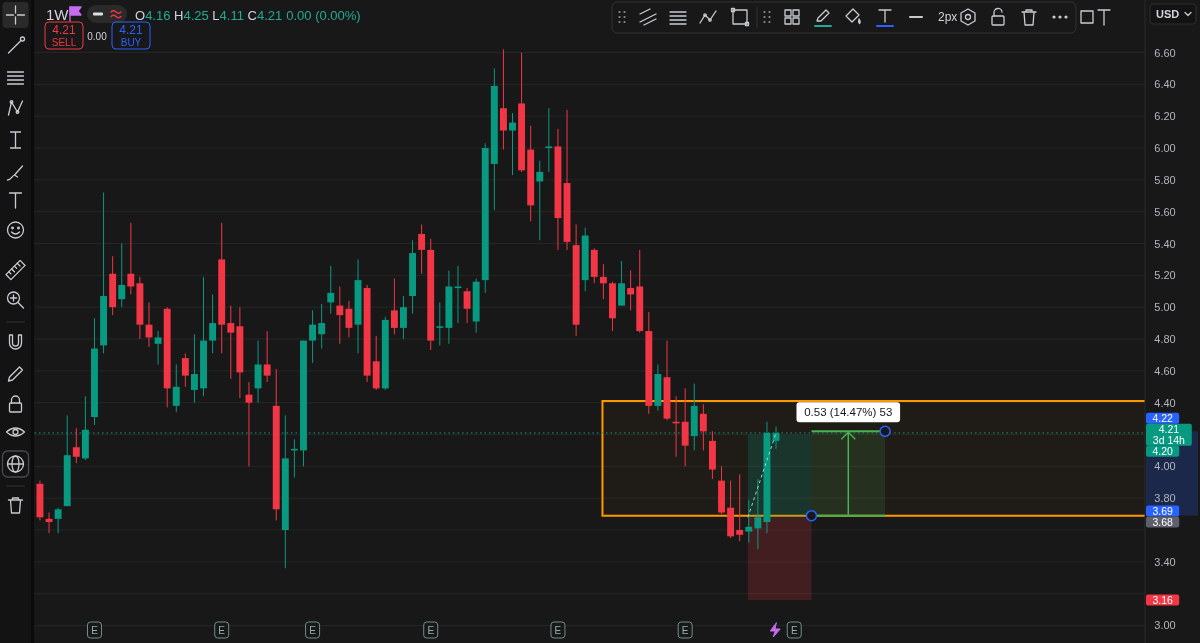  I want to click on y-tick-label: 6.20, so click(1165, 116).